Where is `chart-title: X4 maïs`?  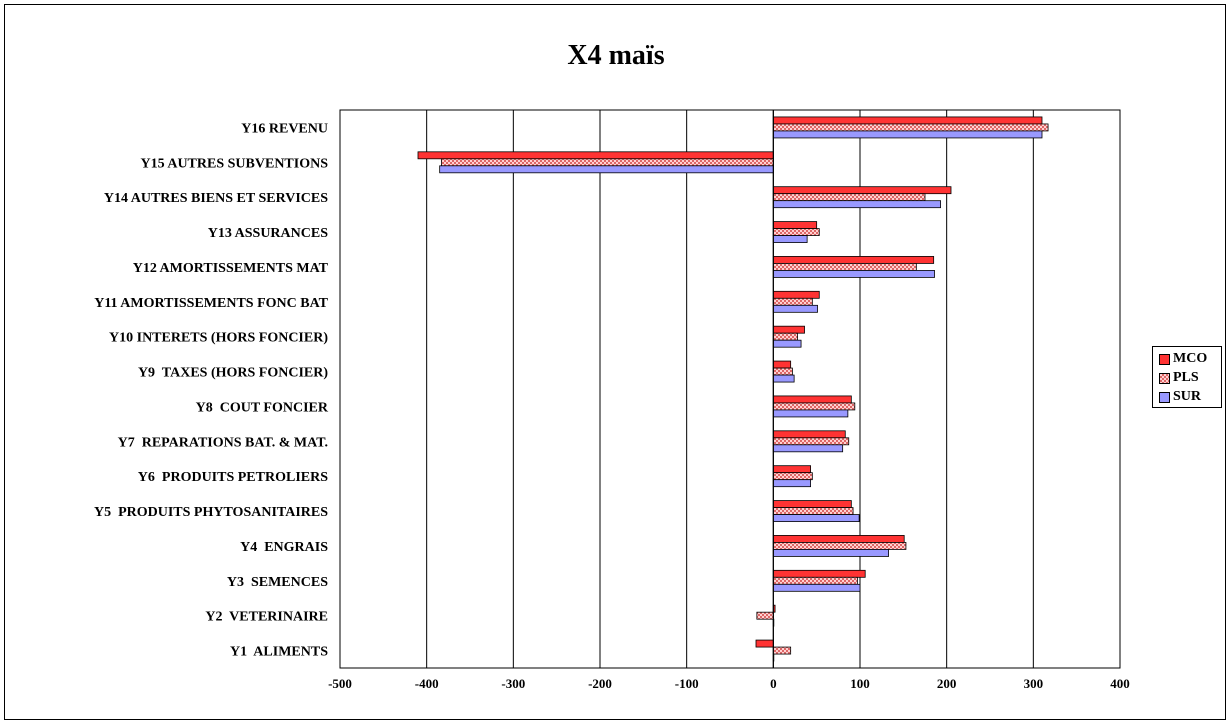
chart-title: X4 maïs is located at coordinates (616, 55).